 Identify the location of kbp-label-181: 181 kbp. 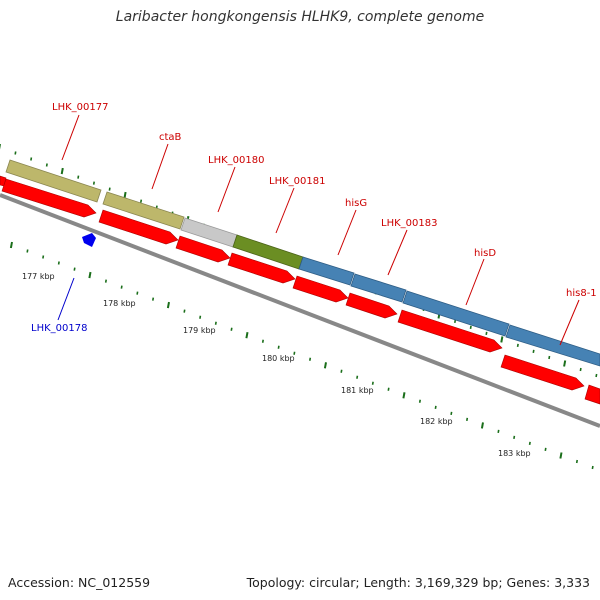
(357, 390).